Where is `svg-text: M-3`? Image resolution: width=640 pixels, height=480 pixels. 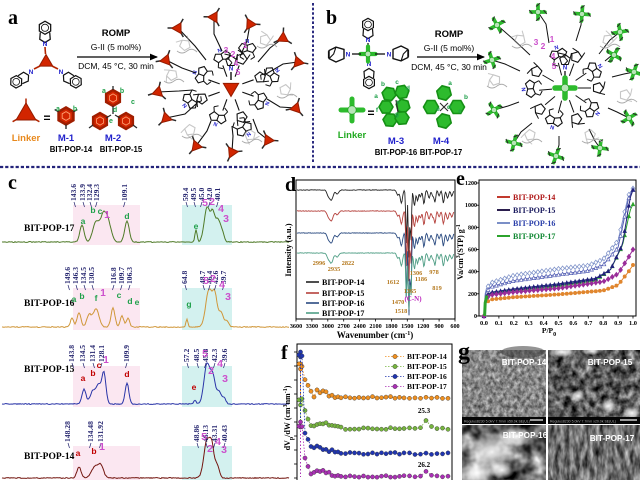 svg-text: M-3 is located at coordinates (396, 141).